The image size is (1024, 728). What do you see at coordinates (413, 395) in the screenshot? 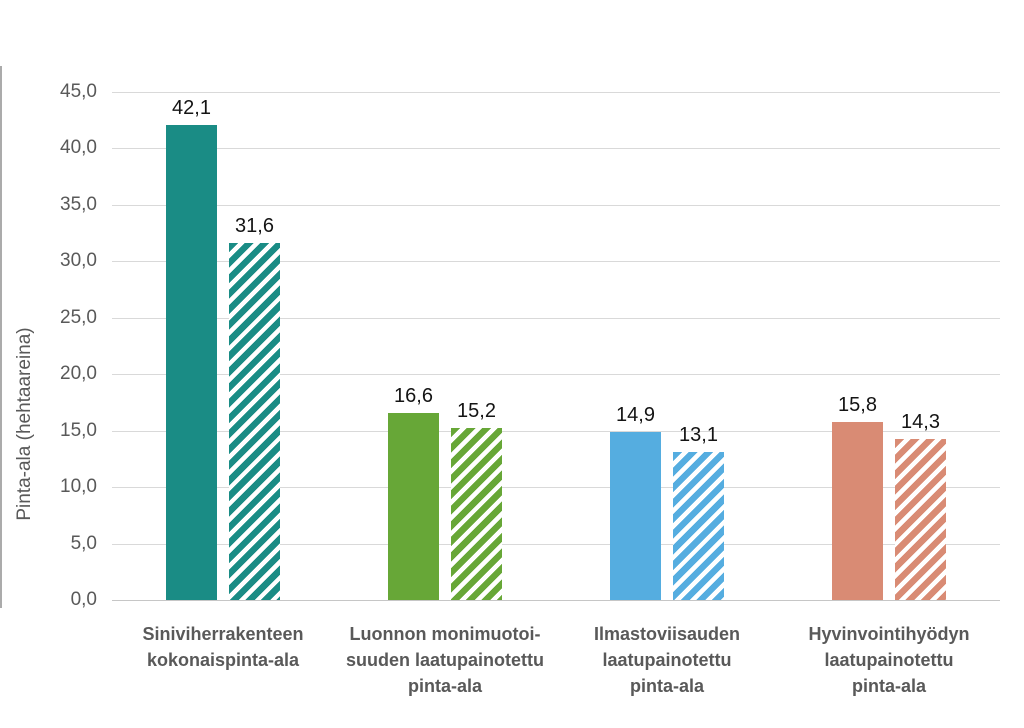
I see `data-label: 16,6` at bounding box center [413, 395].